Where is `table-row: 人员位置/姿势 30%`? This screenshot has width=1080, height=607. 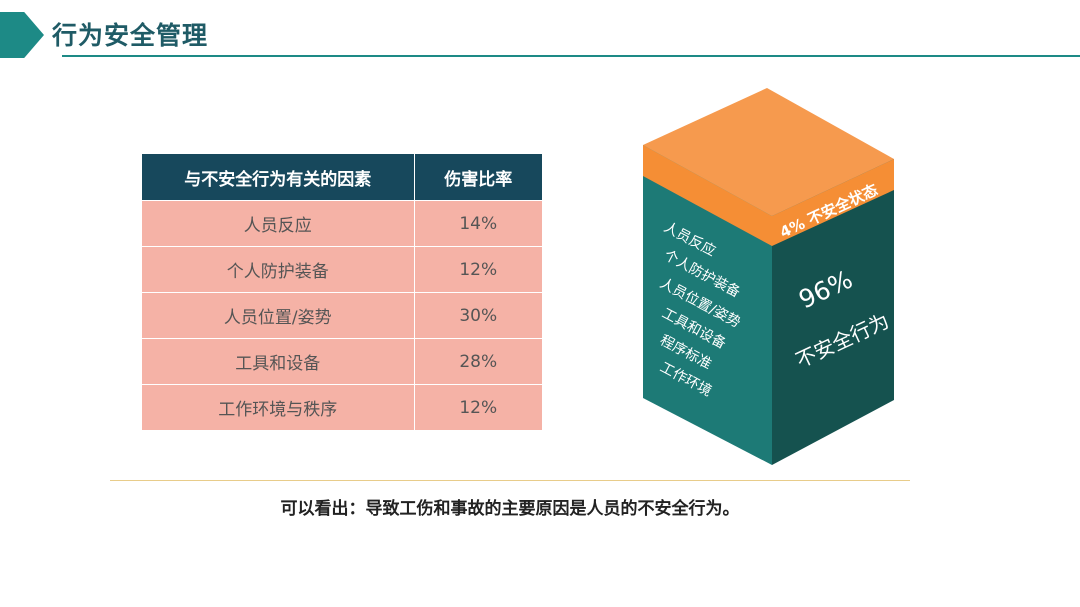
table-row: 人员位置/姿势 30% is located at coordinates (342, 315).